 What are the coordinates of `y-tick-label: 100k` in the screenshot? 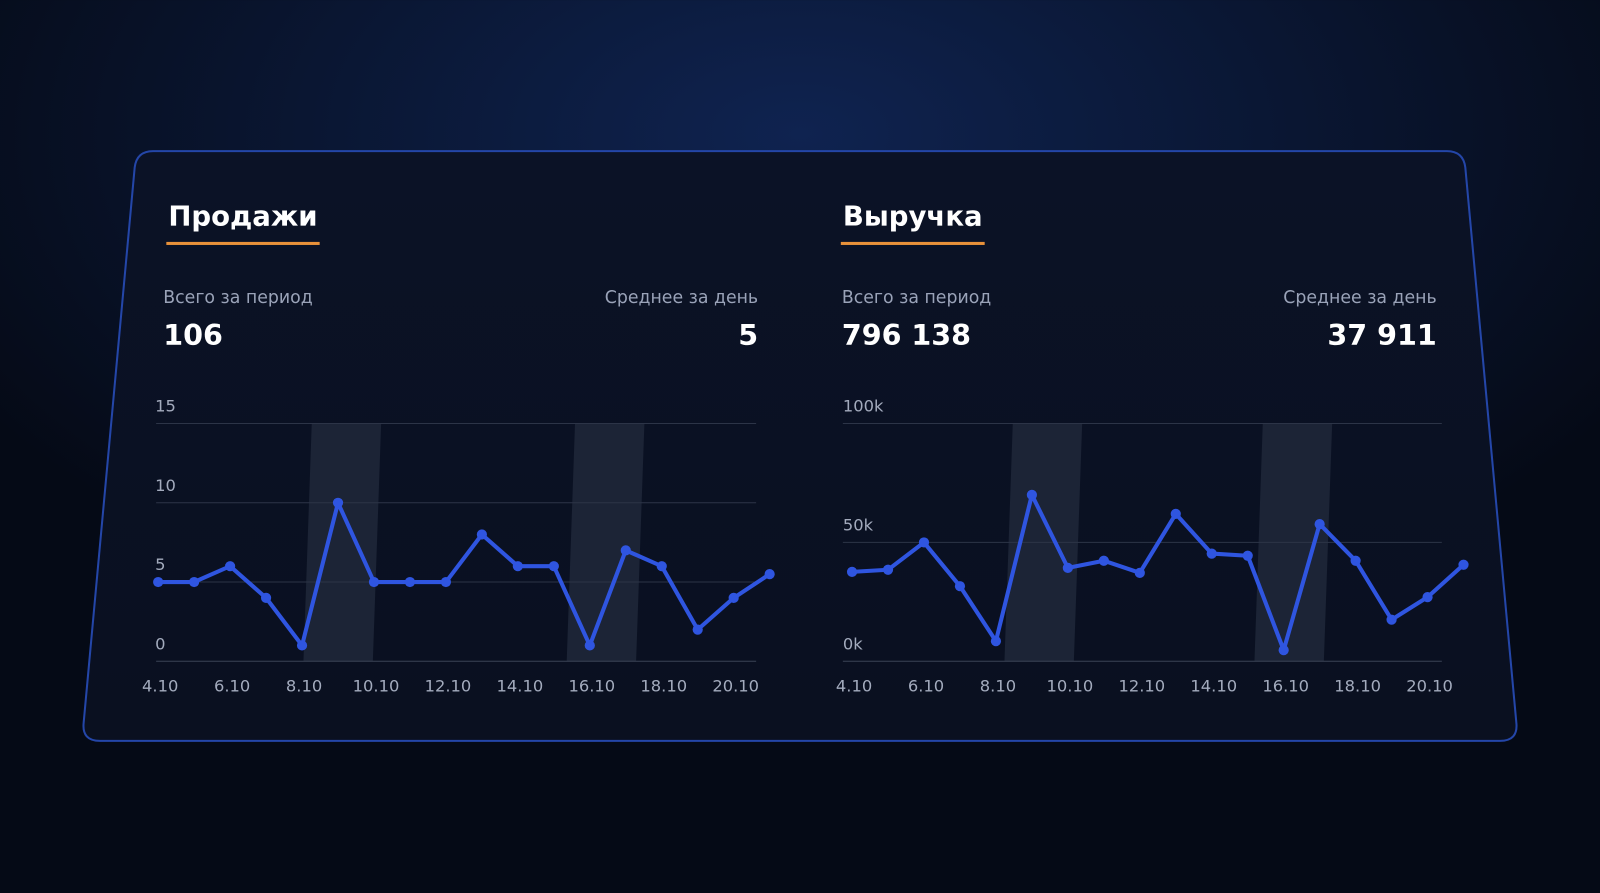 It's located at (863, 406).